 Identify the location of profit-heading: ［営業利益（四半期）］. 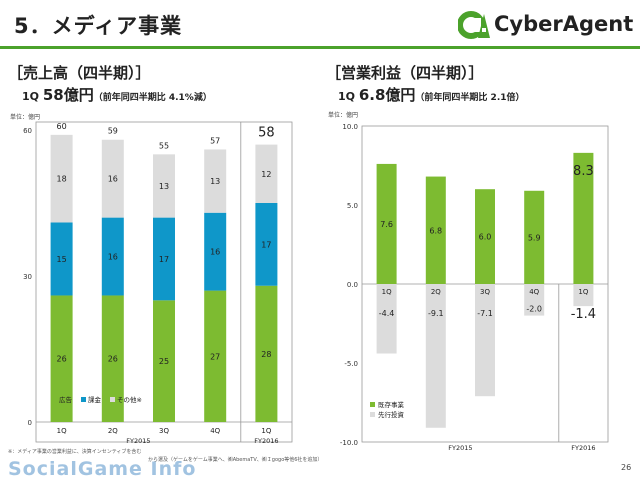
(405, 73).